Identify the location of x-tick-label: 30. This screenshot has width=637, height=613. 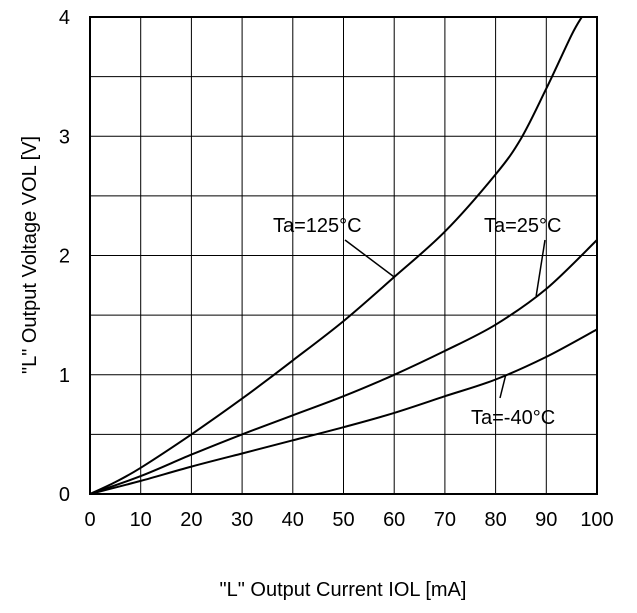
(242, 520).